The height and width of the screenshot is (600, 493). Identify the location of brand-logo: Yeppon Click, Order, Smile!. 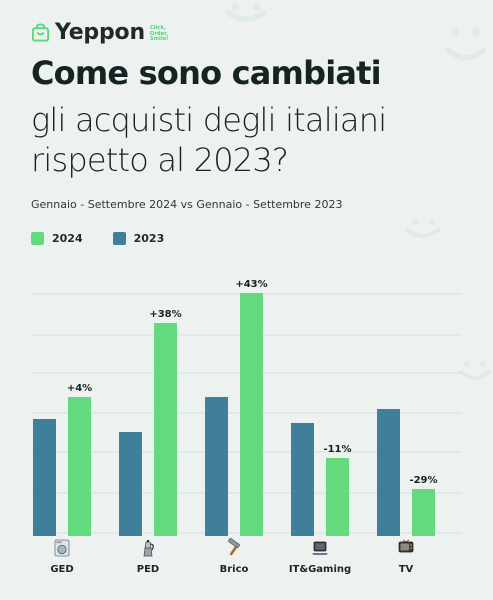
(103, 33).